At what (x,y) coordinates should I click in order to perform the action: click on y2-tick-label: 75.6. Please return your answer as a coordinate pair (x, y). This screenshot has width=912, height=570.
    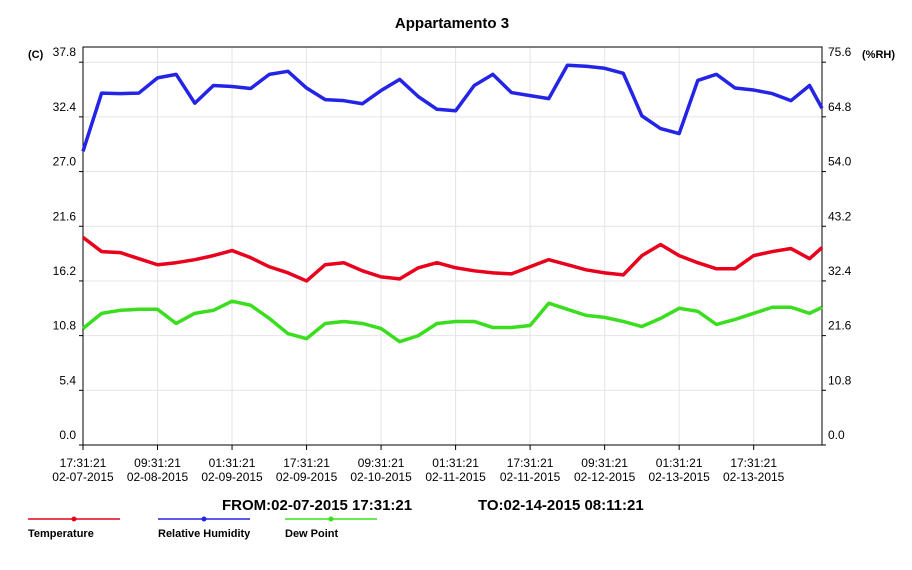
    Looking at the image, I should click on (840, 52).